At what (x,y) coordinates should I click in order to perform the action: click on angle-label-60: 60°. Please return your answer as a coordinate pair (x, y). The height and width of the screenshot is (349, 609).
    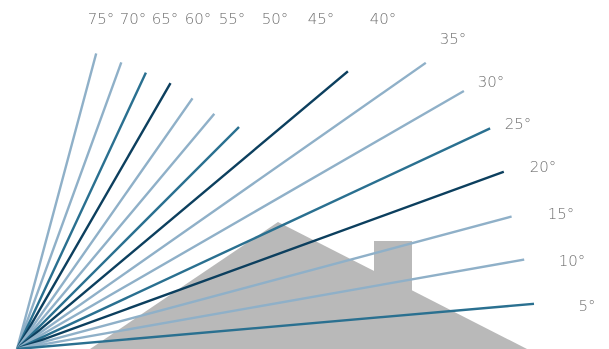
    Looking at the image, I should click on (198, 19).